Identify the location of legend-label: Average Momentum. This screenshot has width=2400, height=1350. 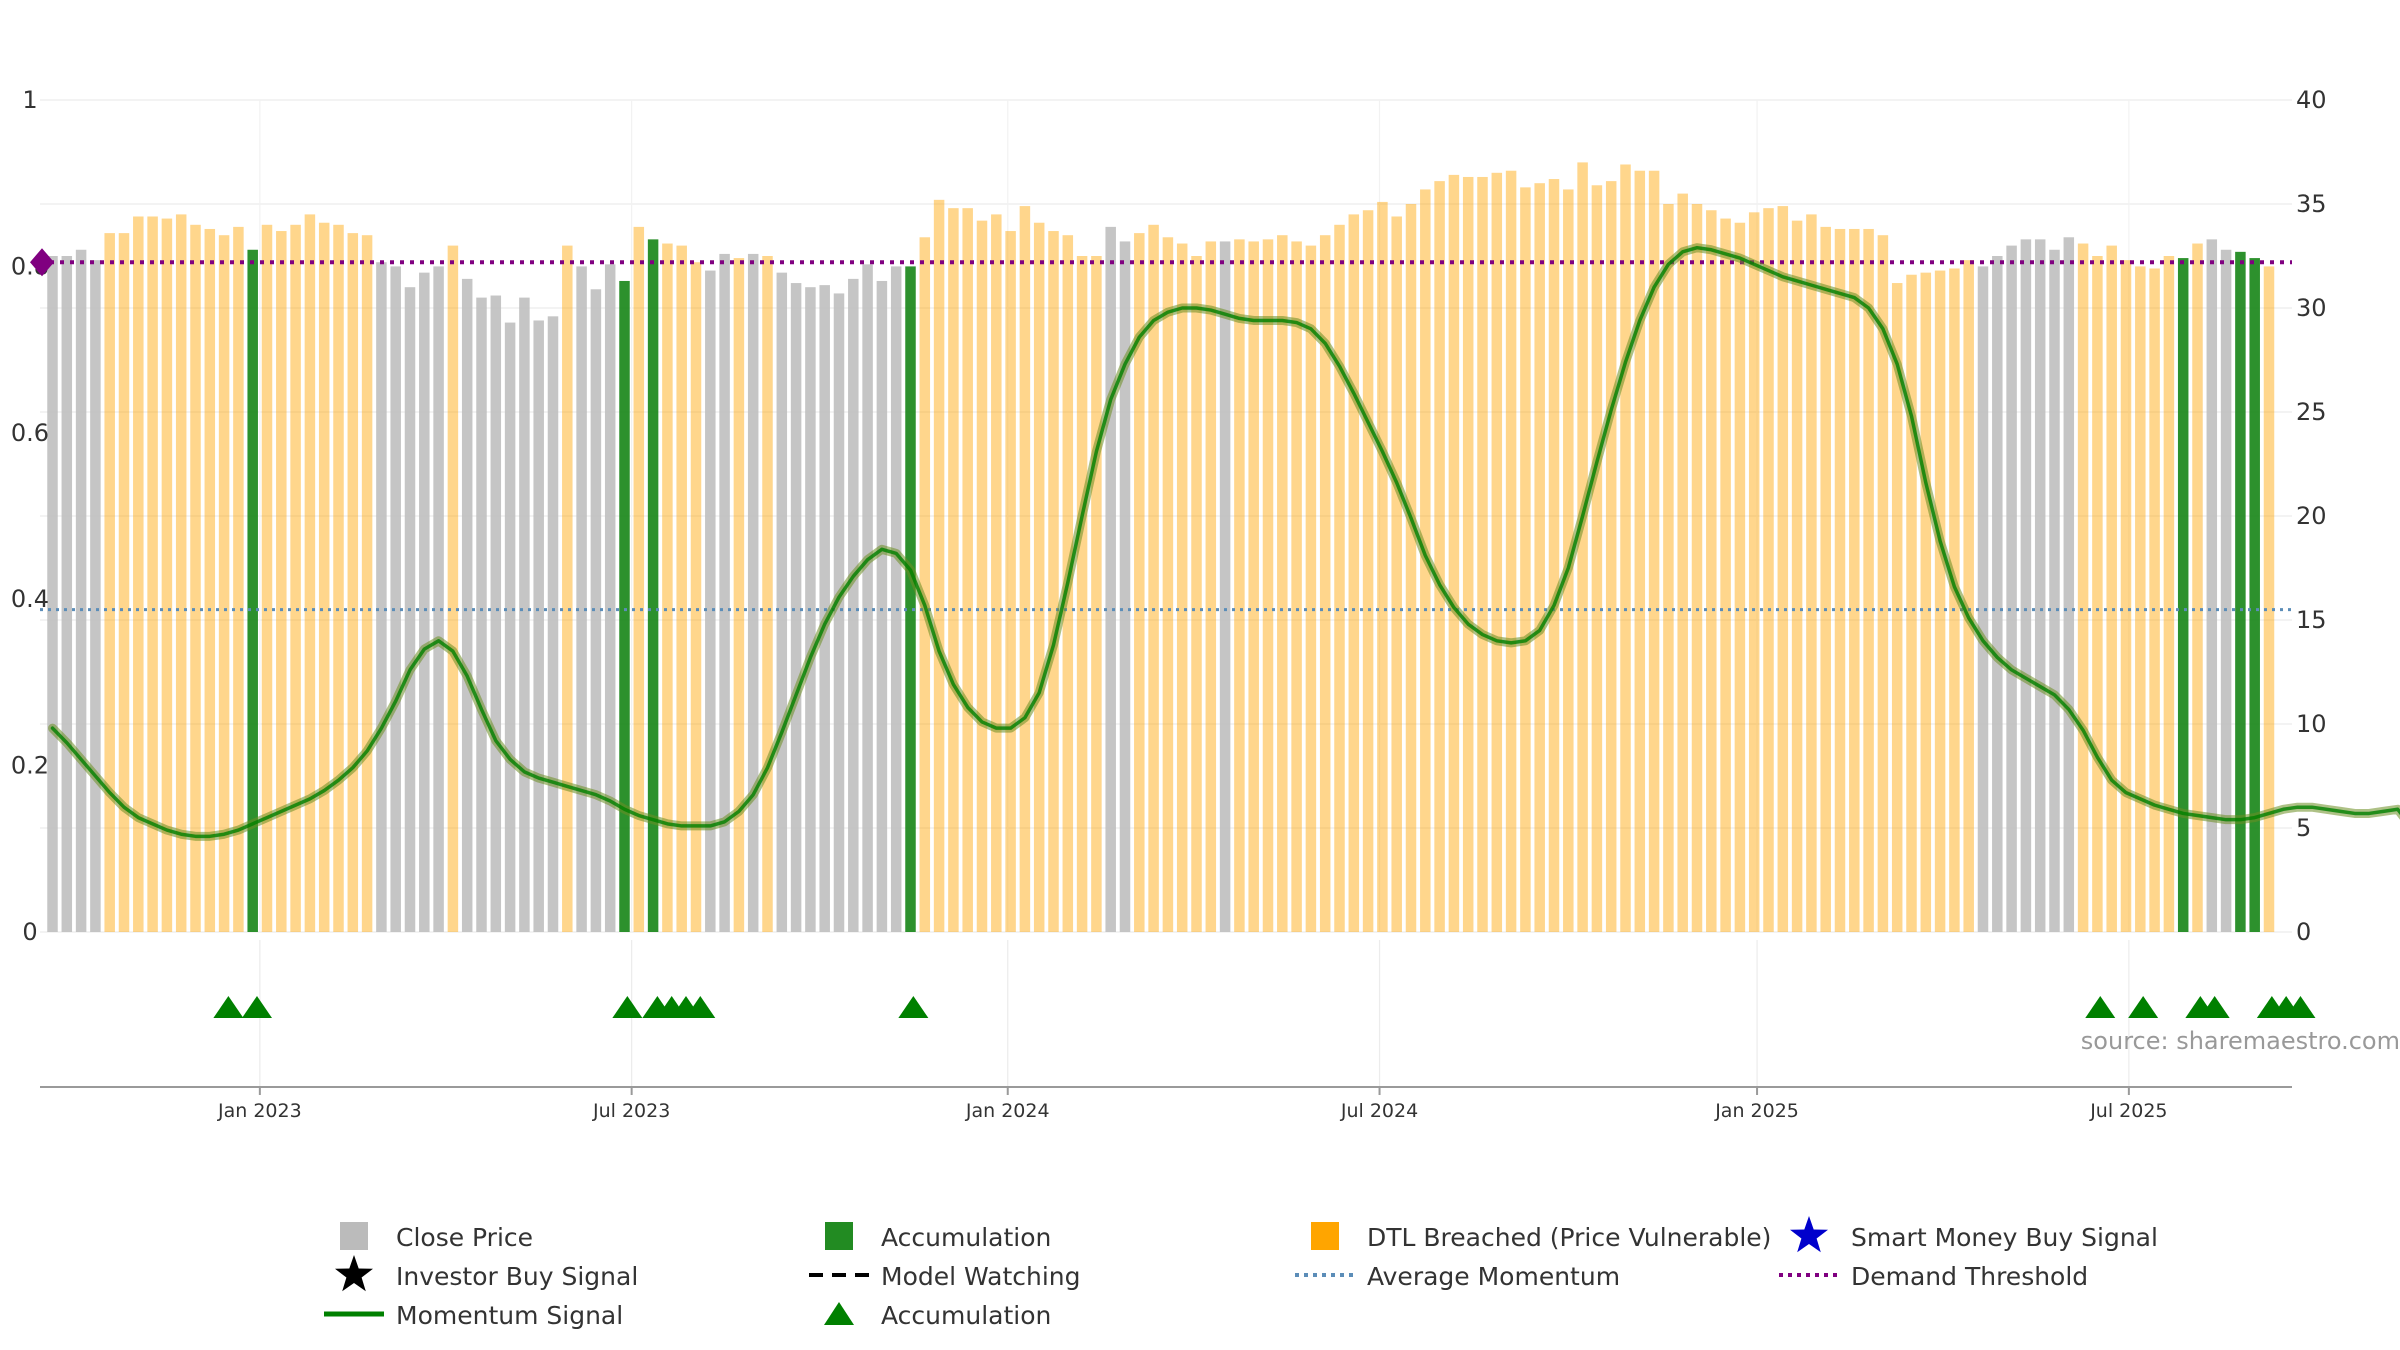
(1493, 1276).